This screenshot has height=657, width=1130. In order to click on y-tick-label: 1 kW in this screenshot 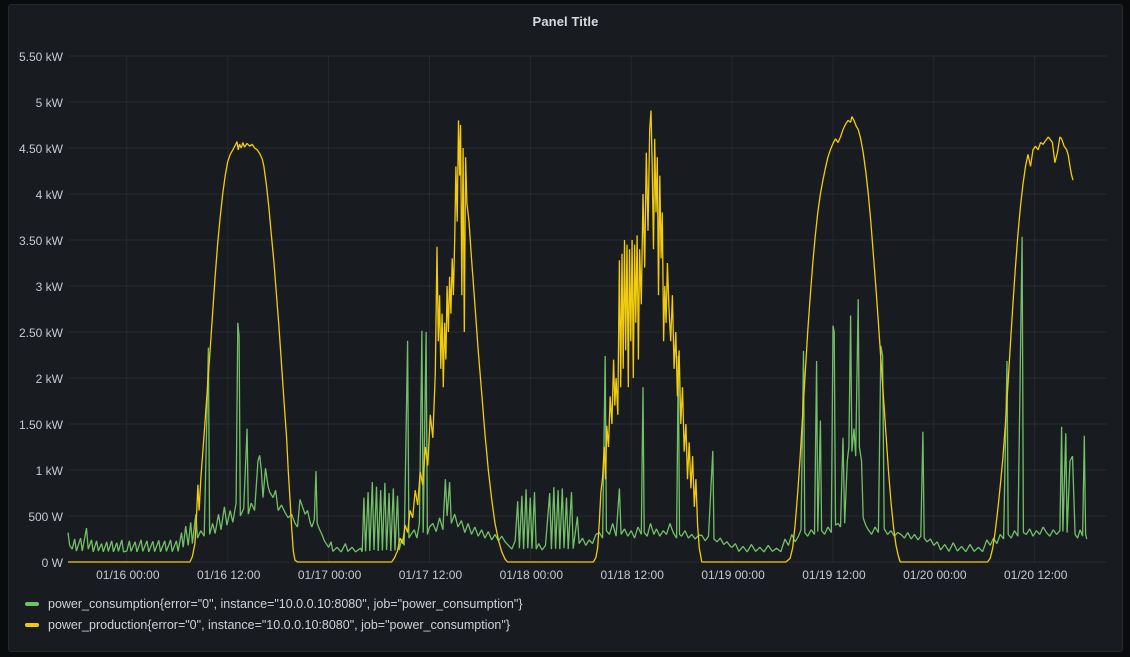, I will do `click(49, 471)`.